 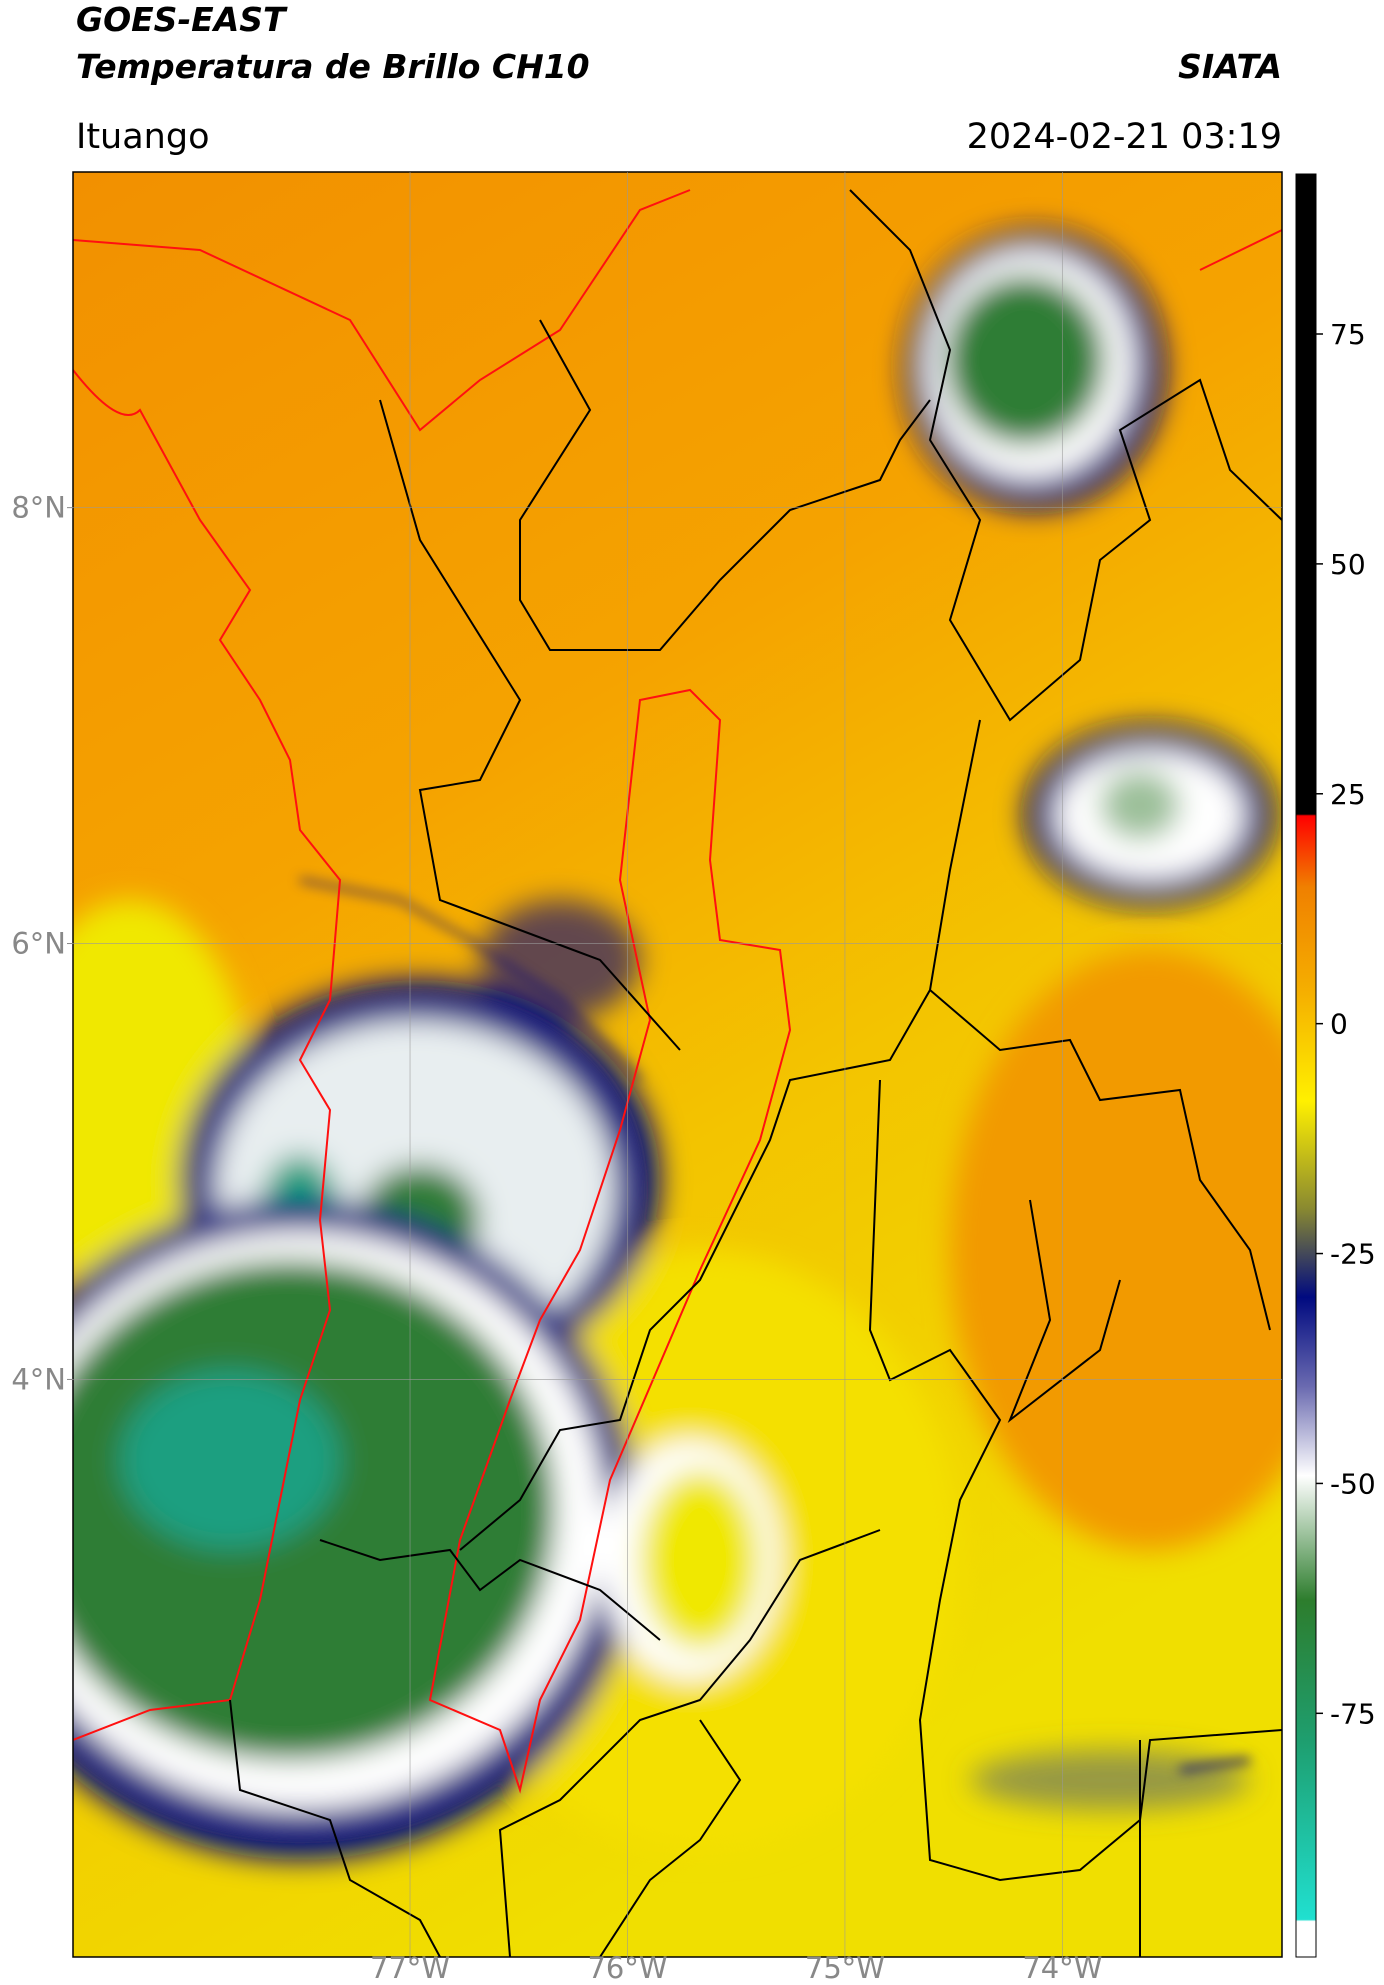 I want to click on y-tick-label: 4°N, so click(x=38, y=1379).